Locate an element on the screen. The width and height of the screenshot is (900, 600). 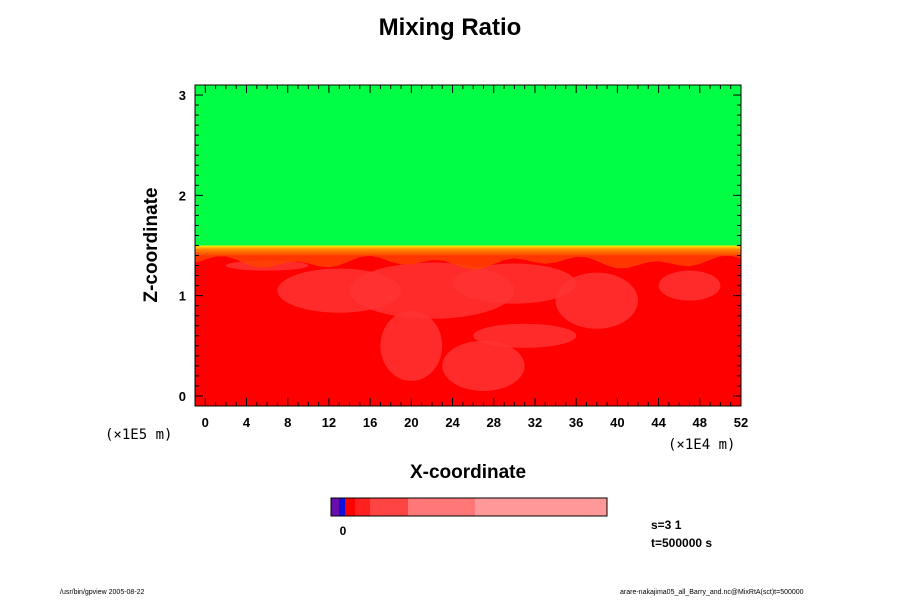
title: Mixing Ratio is located at coordinates (450, 27).